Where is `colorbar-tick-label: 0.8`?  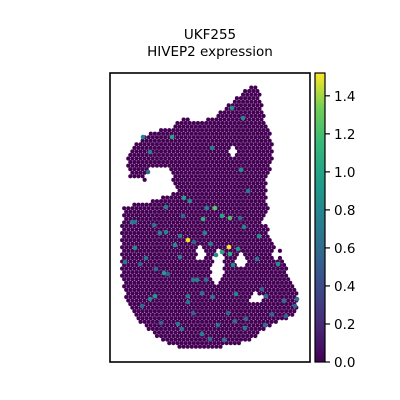 colorbar-tick-label: 0.8 is located at coordinates (344, 211).